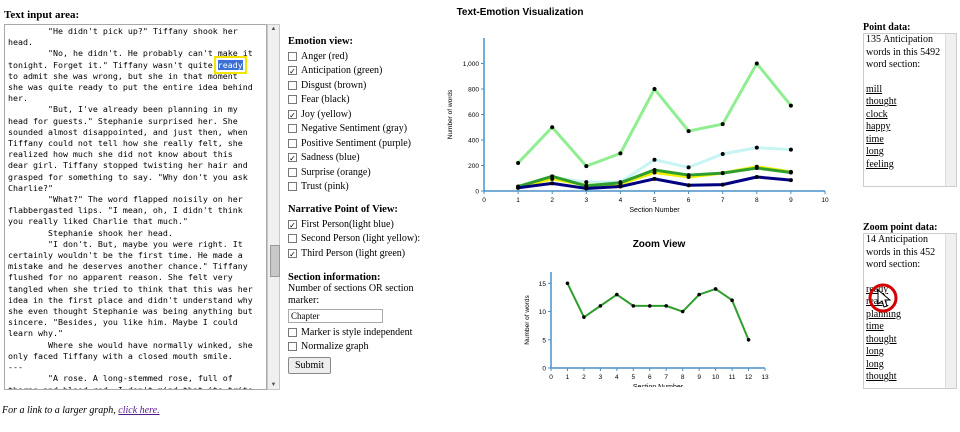 The image size is (960, 432). I want to click on point-word-link: clock, so click(877, 114).